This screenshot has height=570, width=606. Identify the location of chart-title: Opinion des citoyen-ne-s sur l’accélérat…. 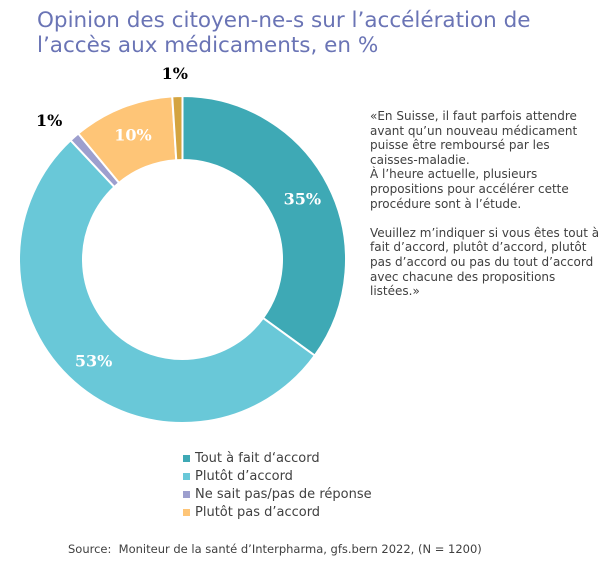
(284, 33).